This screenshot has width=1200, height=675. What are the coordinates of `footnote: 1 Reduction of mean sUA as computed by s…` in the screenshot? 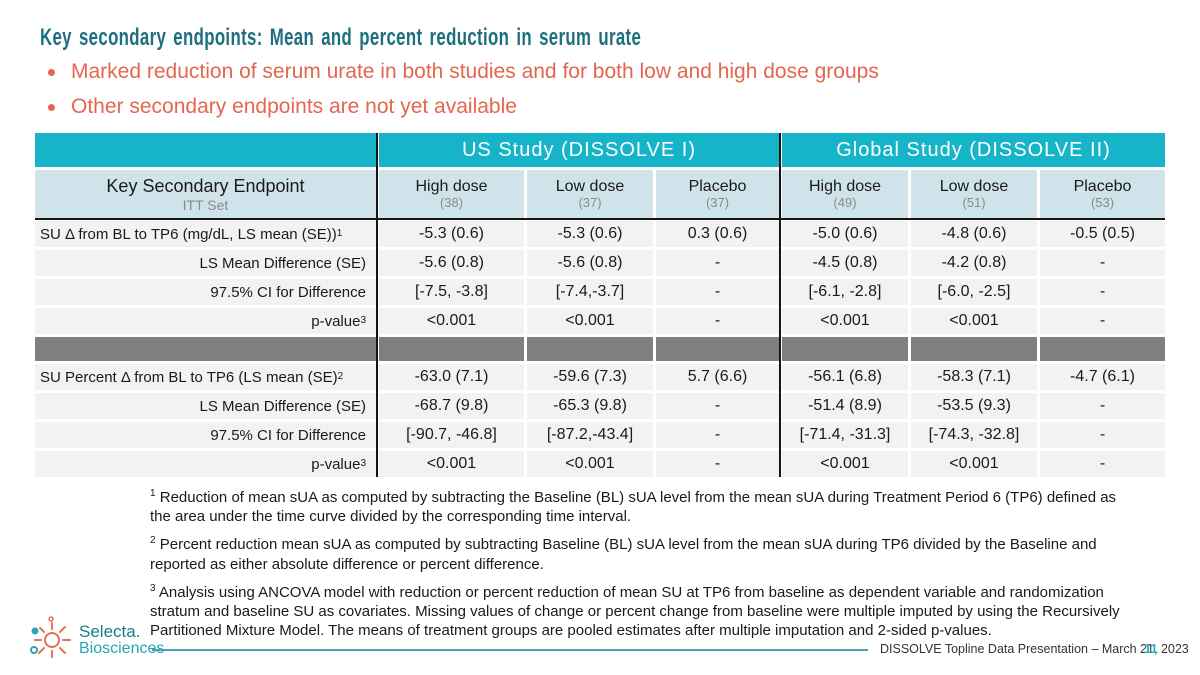 It's located at (644, 507).